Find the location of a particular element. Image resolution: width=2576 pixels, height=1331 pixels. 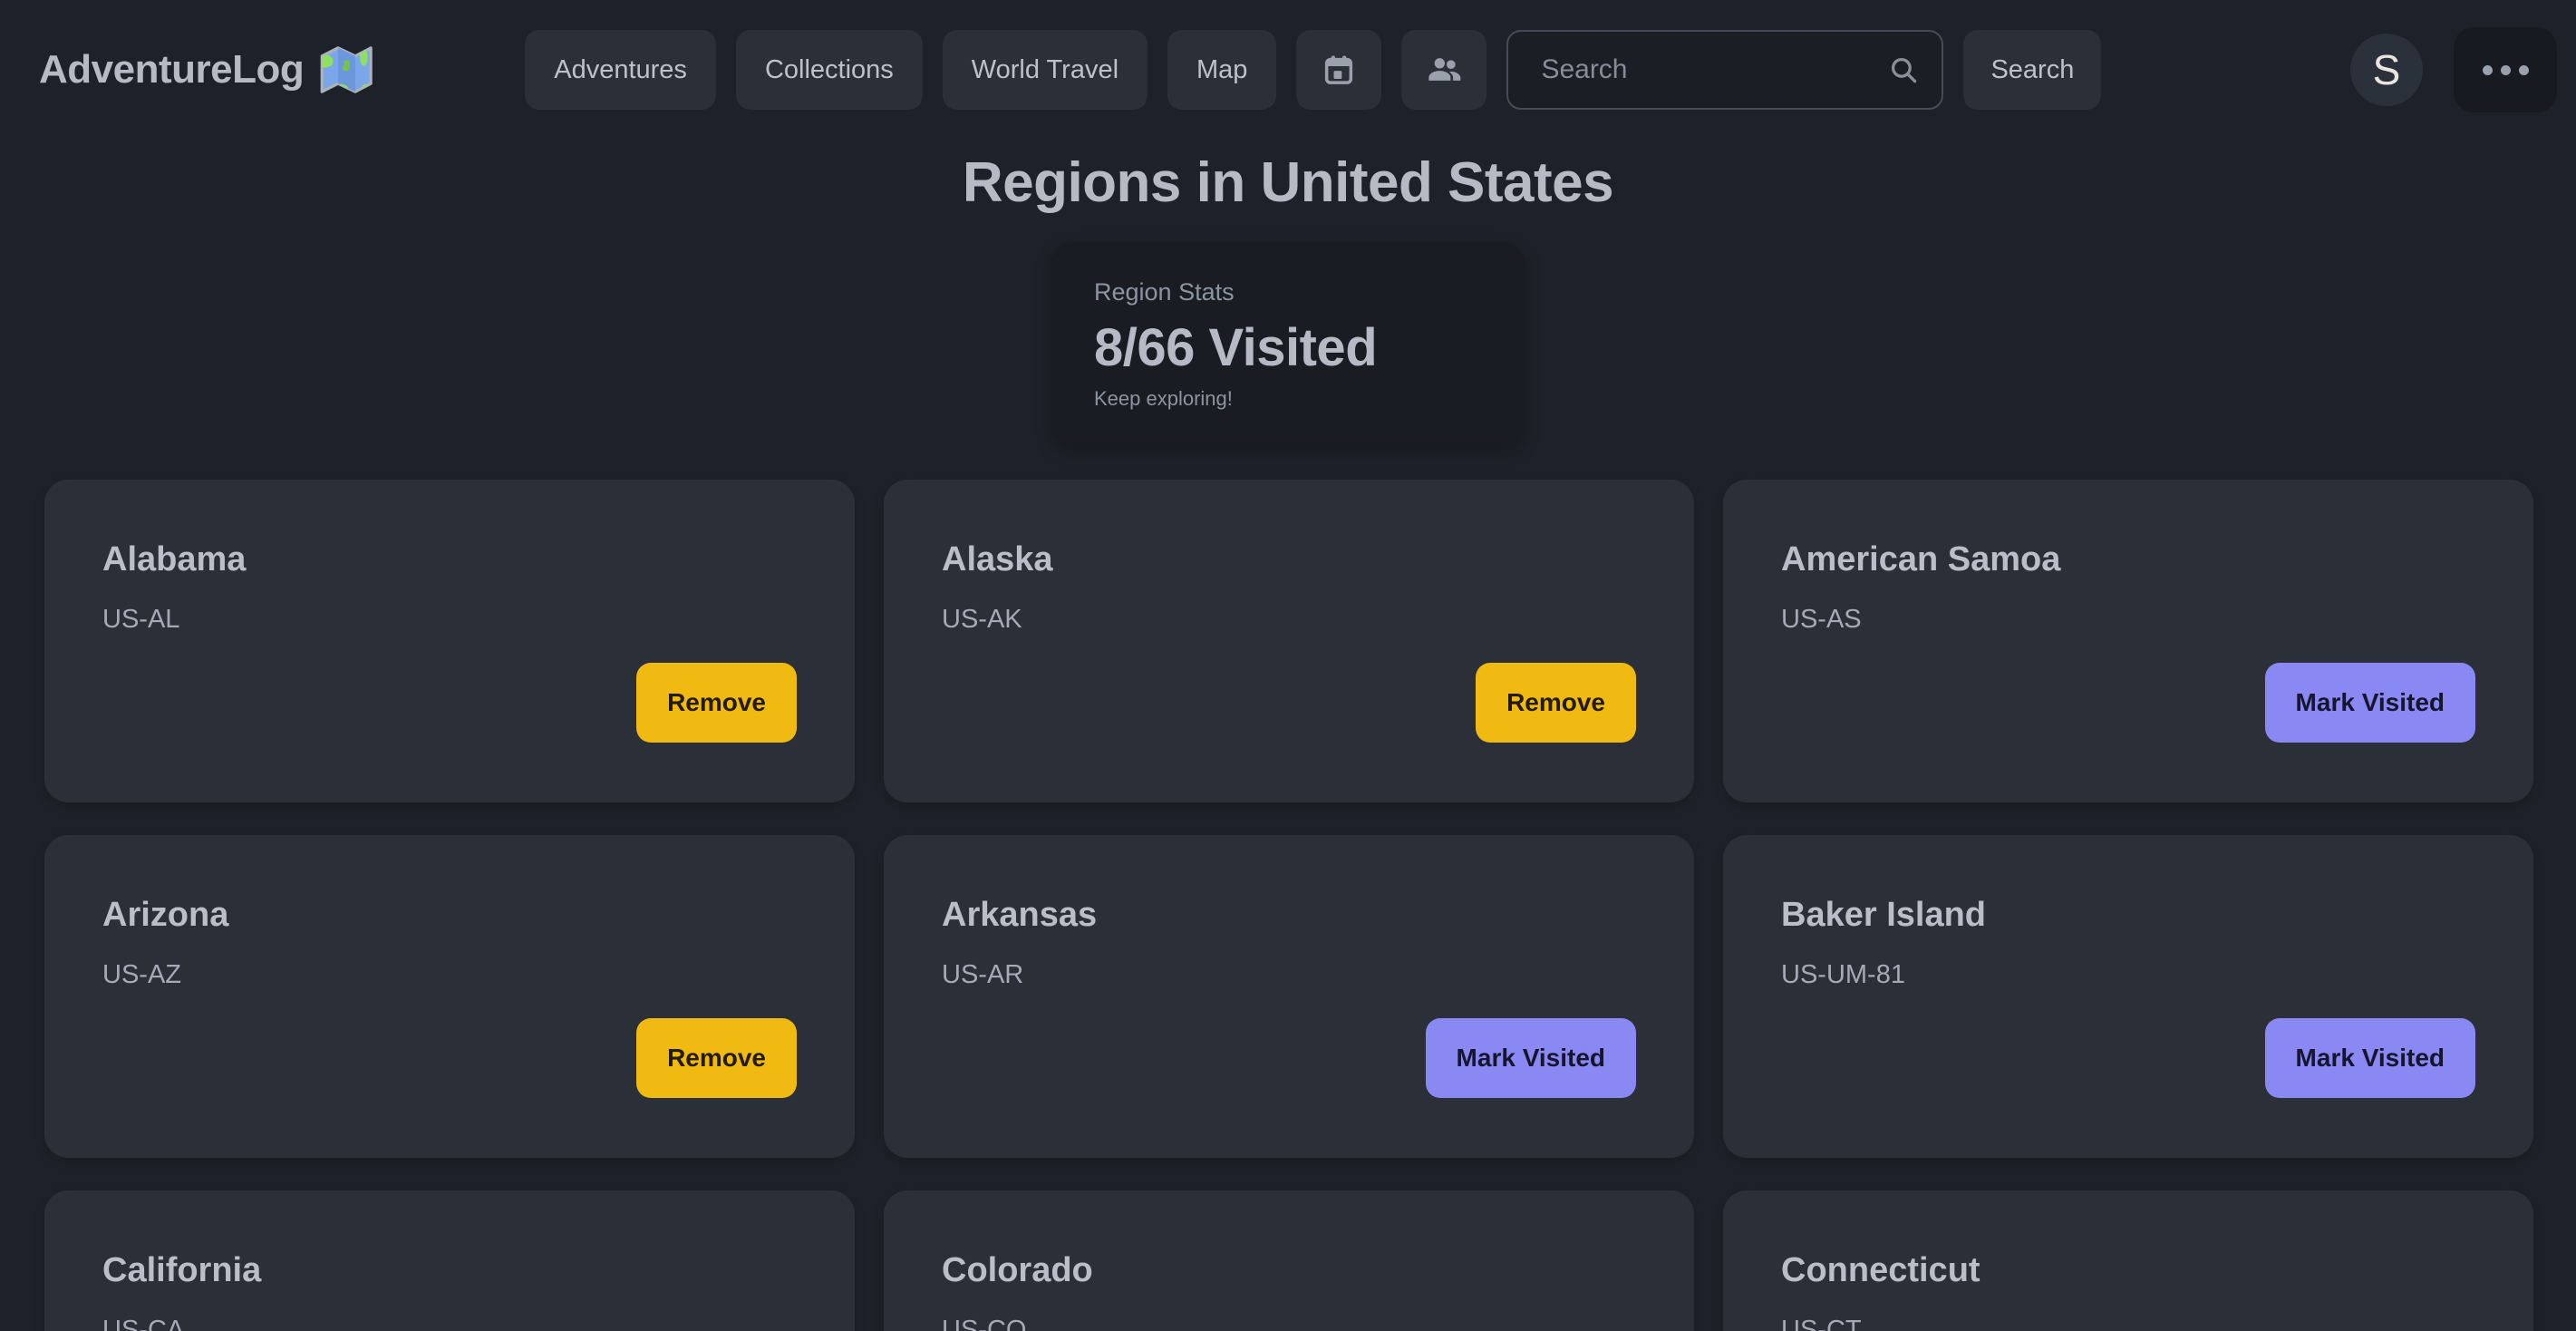

more-options-button is located at coordinates (2505, 69).